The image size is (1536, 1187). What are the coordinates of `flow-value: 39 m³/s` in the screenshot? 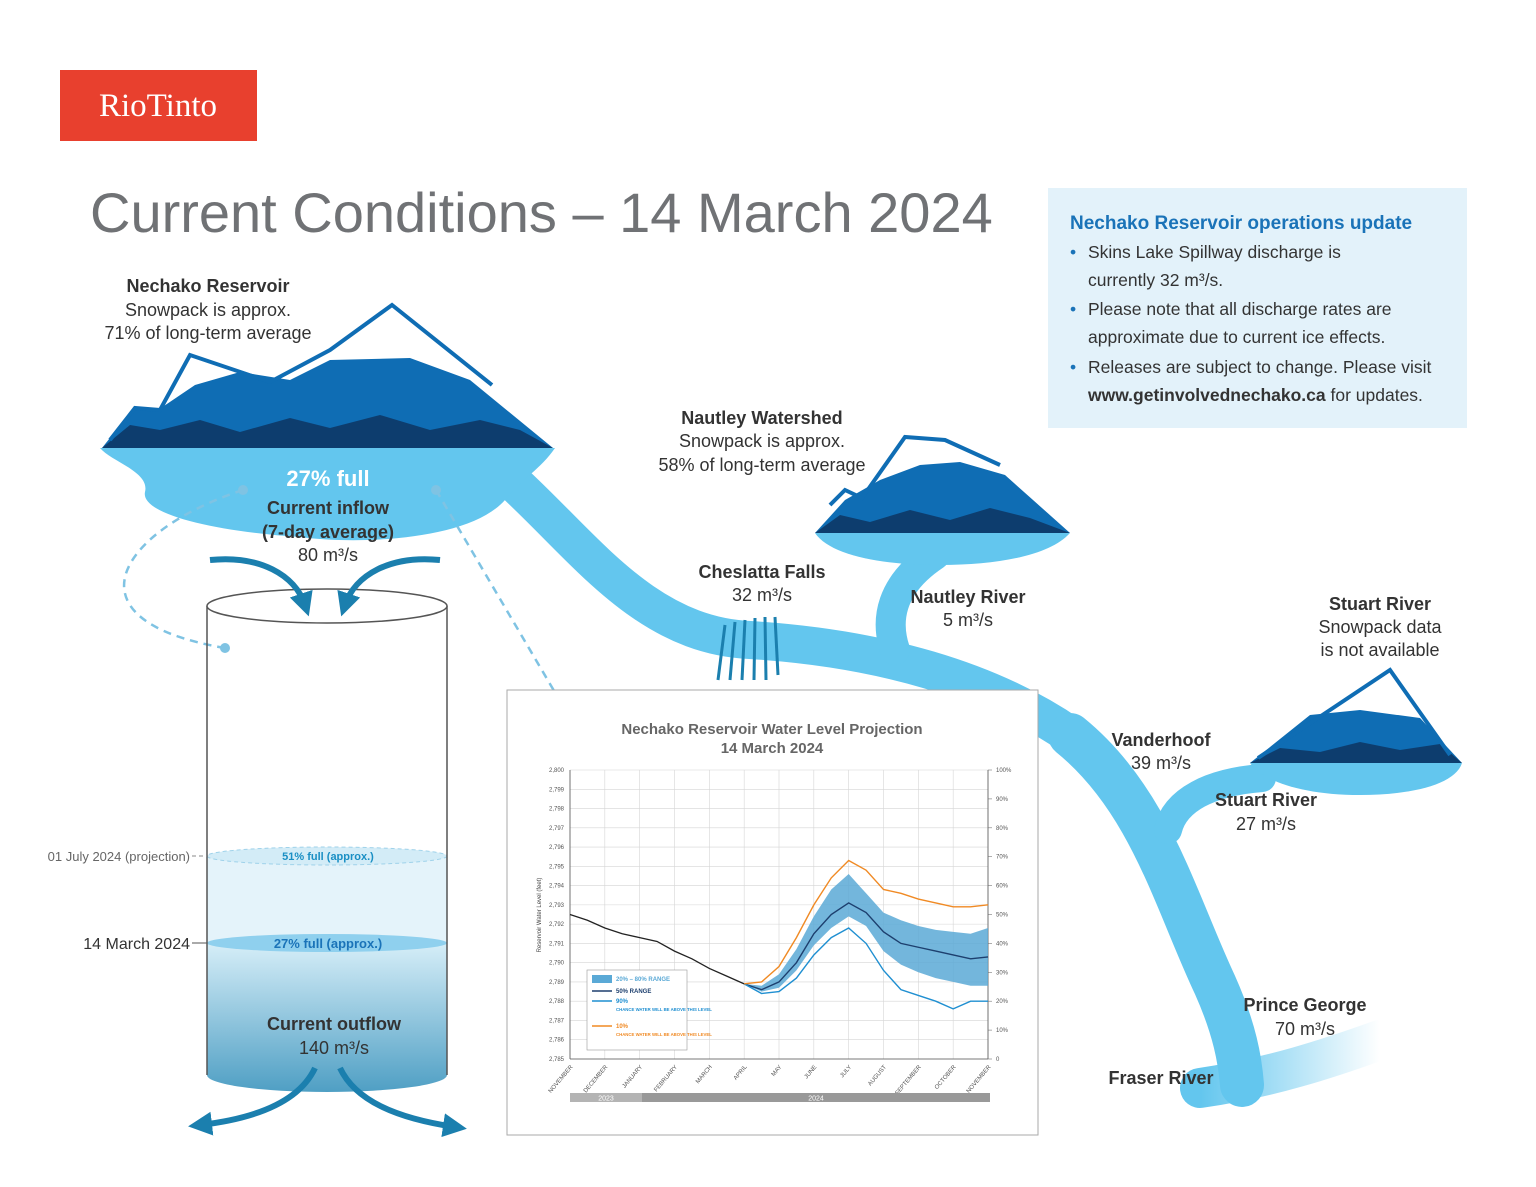 It's located at (1161, 763).